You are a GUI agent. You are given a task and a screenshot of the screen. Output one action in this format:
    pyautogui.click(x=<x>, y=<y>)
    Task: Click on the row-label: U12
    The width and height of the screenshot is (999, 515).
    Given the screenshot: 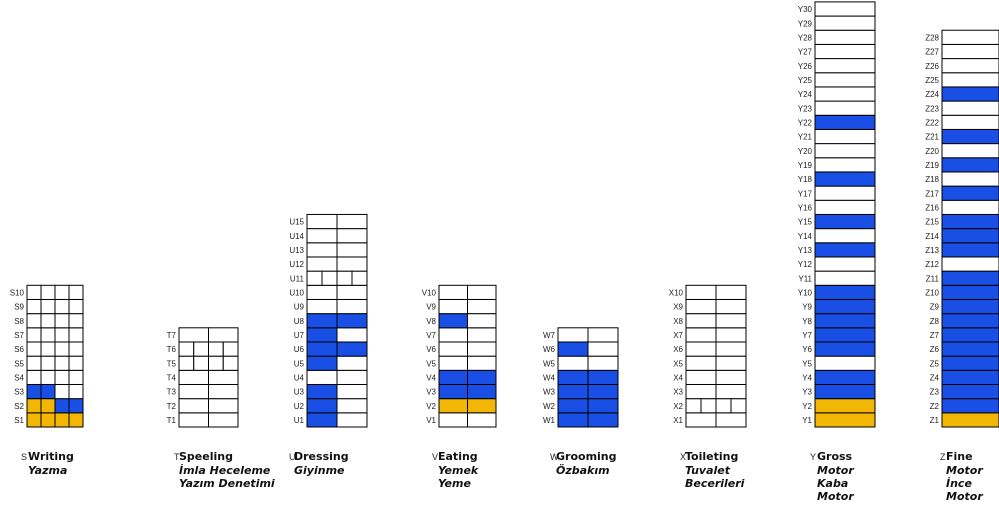 What is the action you would take?
    pyautogui.click(x=296, y=264)
    